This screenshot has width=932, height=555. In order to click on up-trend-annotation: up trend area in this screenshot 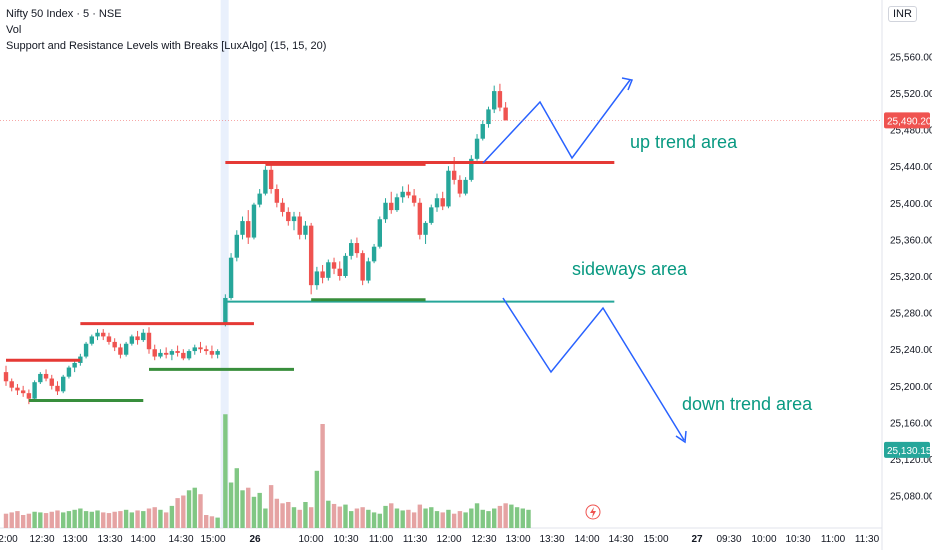, I will do `click(684, 142)`.